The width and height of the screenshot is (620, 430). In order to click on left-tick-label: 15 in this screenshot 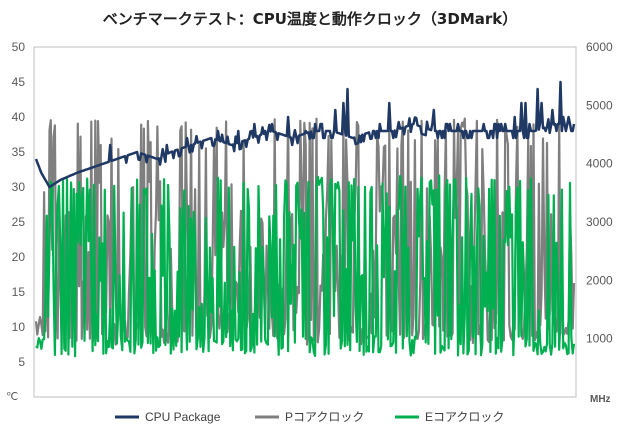, I will do `click(19, 292)`.